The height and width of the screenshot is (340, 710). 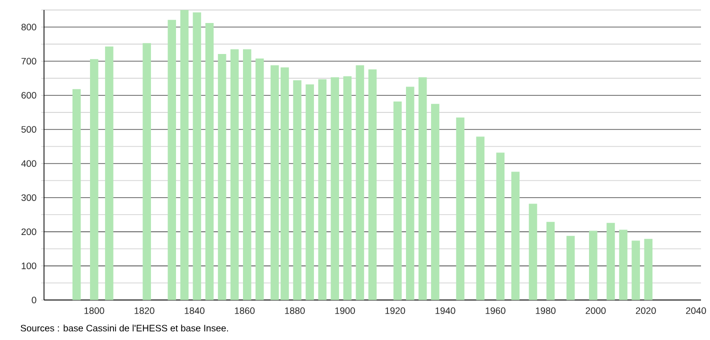 What do you see at coordinates (144, 310) in the screenshot?
I see `x-tick-label: 1820` at bounding box center [144, 310].